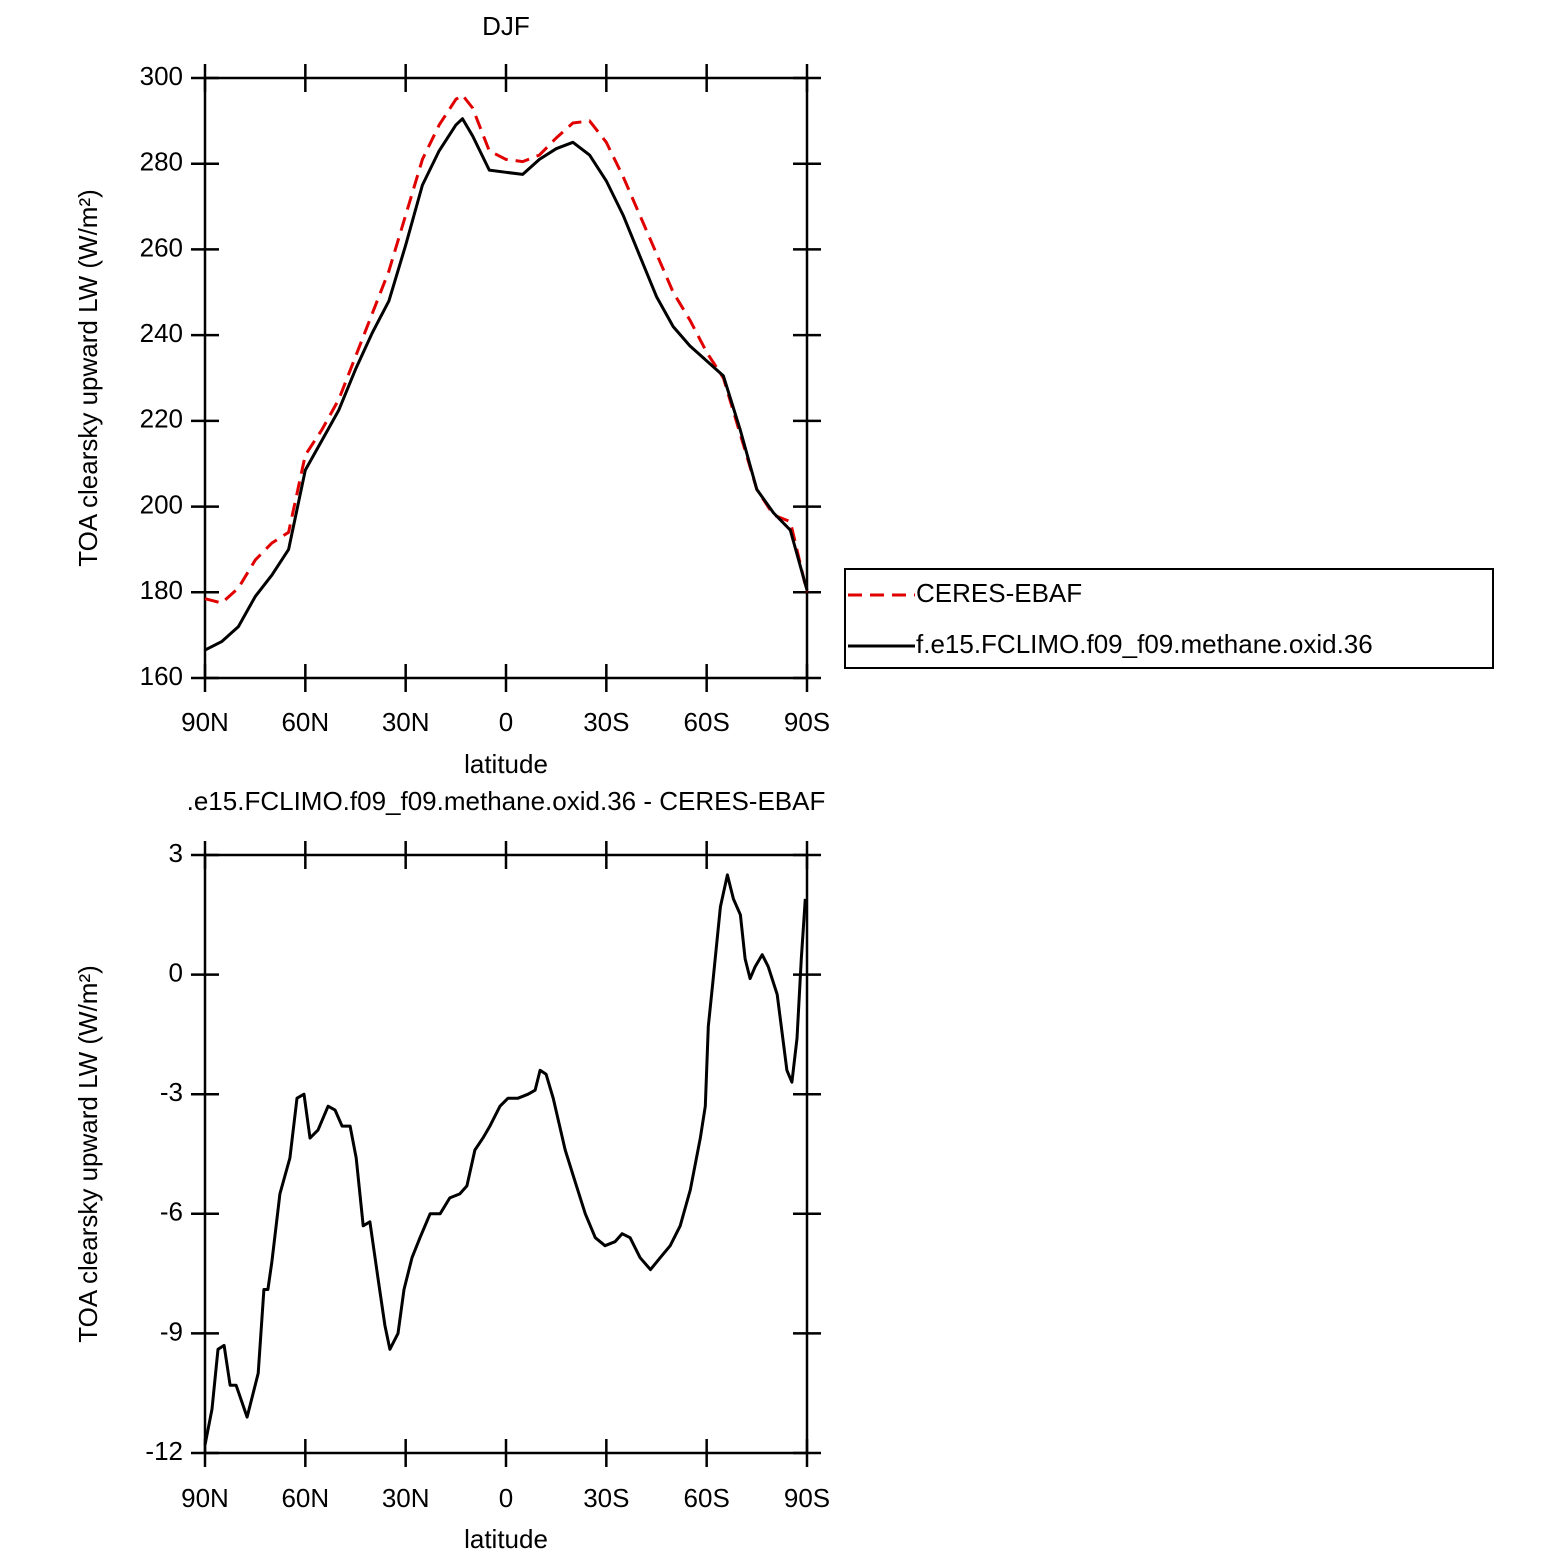 This screenshot has height=1563, width=1566. What do you see at coordinates (171, 1212) in the screenshot?
I see `y-tick-label: -6` at bounding box center [171, 1212].